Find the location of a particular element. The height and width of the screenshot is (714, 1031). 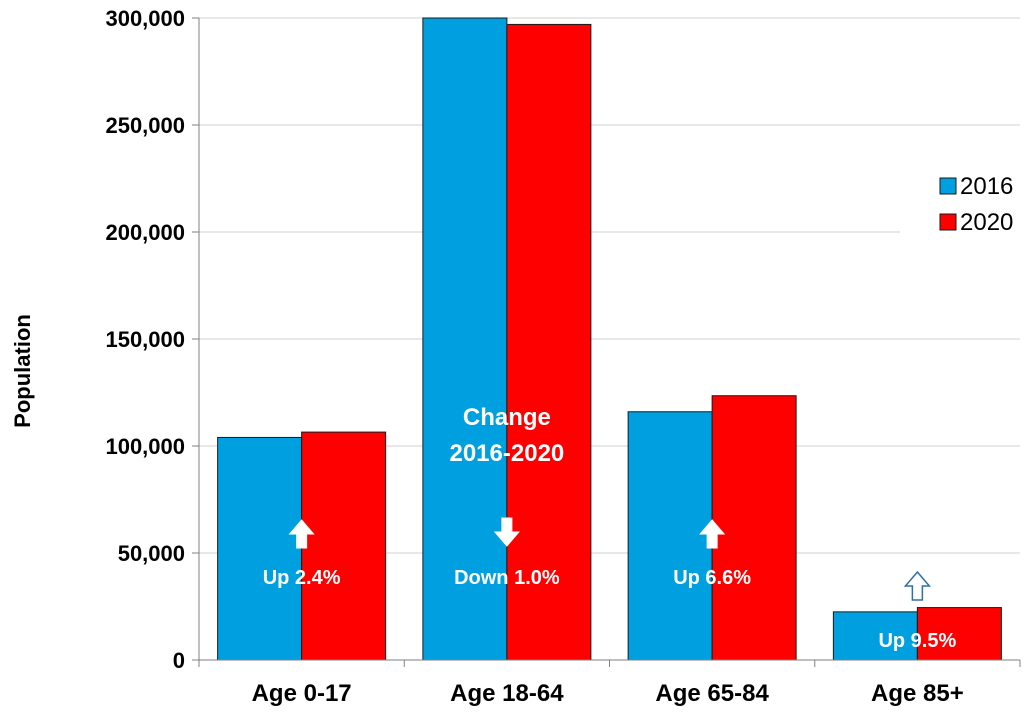

y-tick-label: 150,000 is located at coordinates (145, 339).